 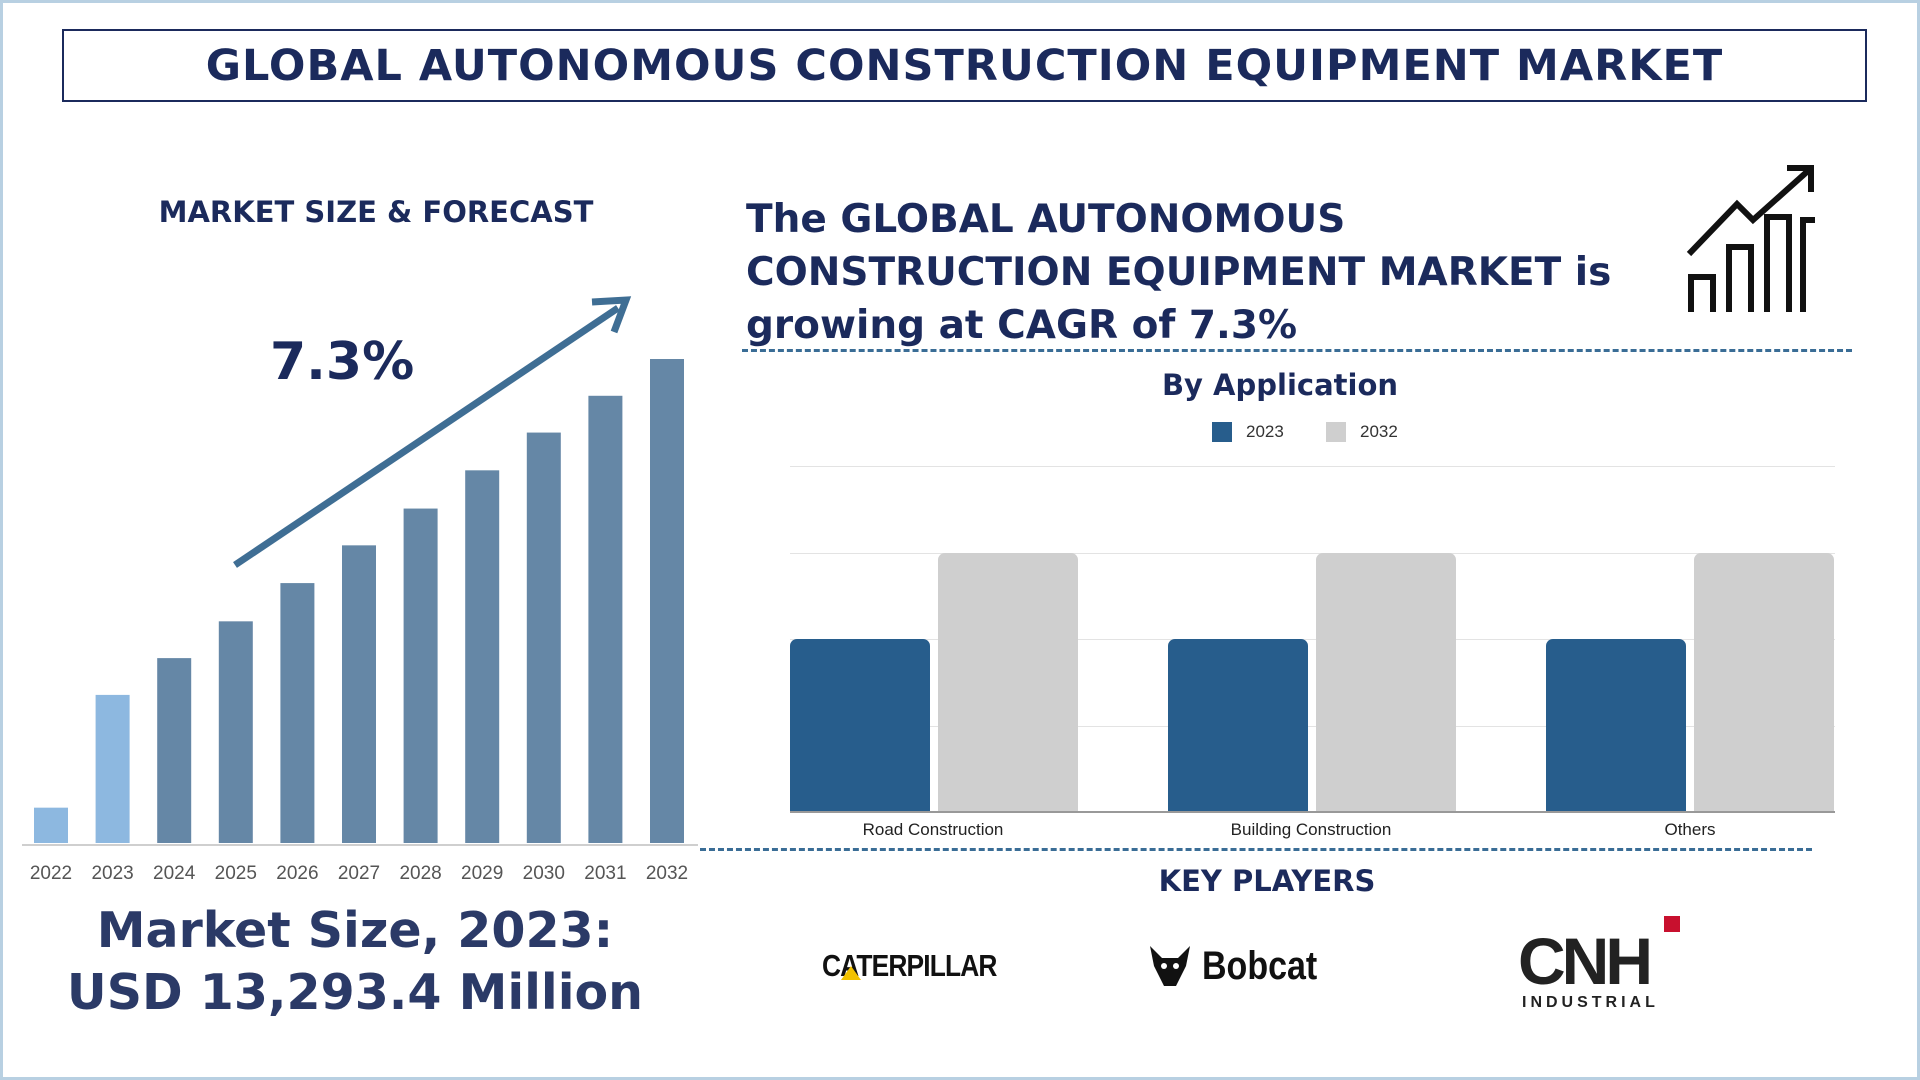 What do you see at coordinates (359, 873) in the screenshot?
I see `year-label: 2027` at bounding box center [359, 873].